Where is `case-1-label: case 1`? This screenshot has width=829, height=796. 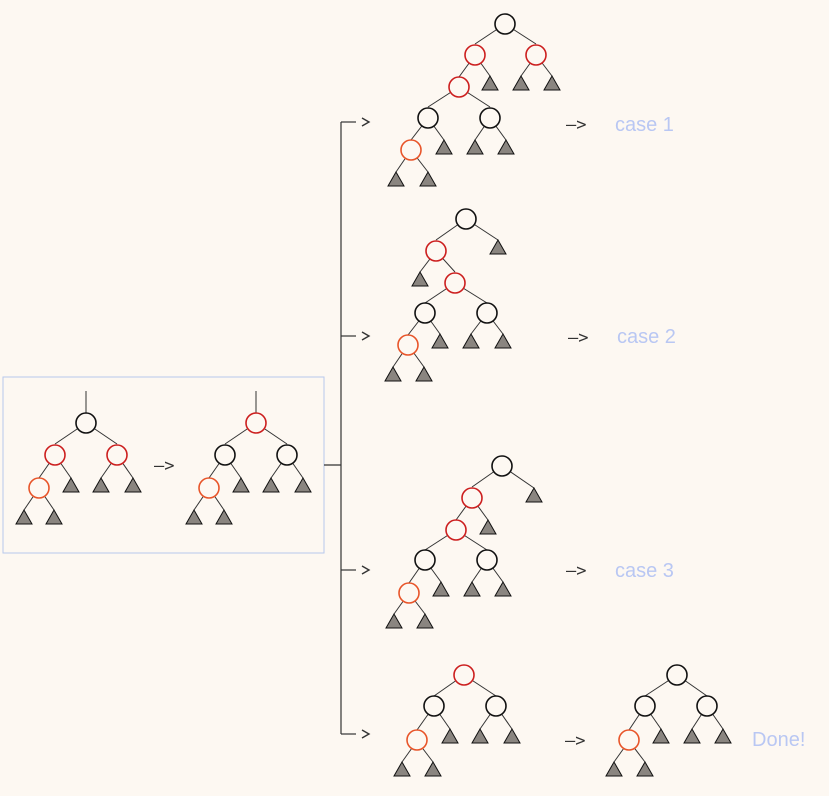 case-1-label: case 1 is located at coordinates (644, 125).